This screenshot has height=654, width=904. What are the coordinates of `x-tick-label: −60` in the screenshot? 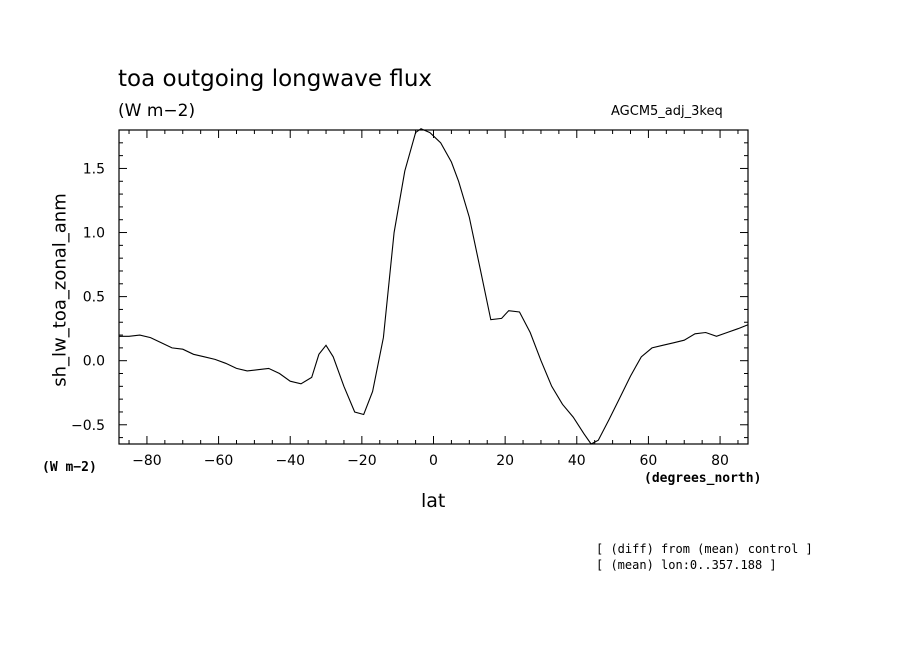 It's located at (219, 461).